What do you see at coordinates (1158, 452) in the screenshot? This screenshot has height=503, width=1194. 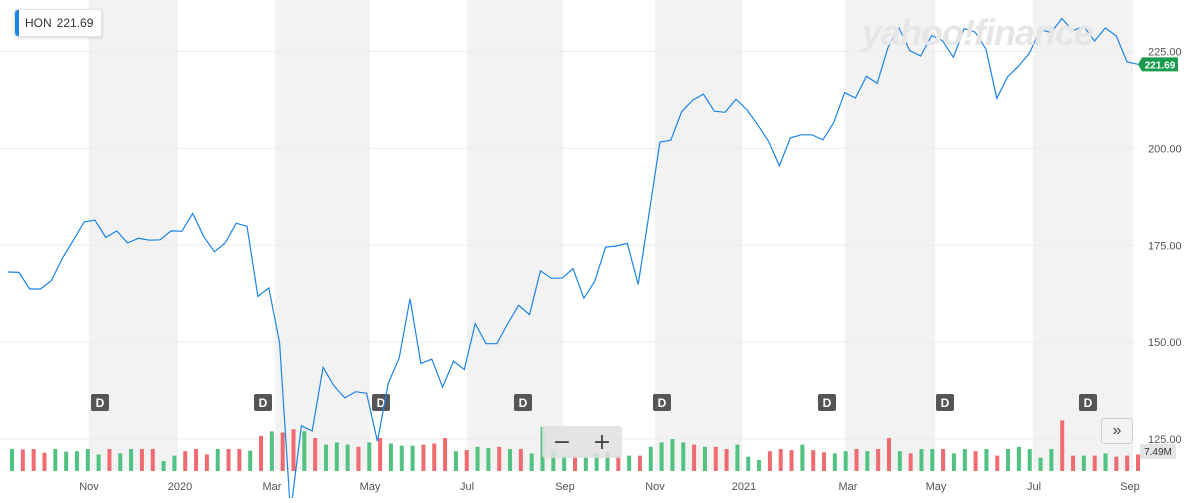 I see `volume-tag-label: 7.49M` at bounding box center [1158, 452].